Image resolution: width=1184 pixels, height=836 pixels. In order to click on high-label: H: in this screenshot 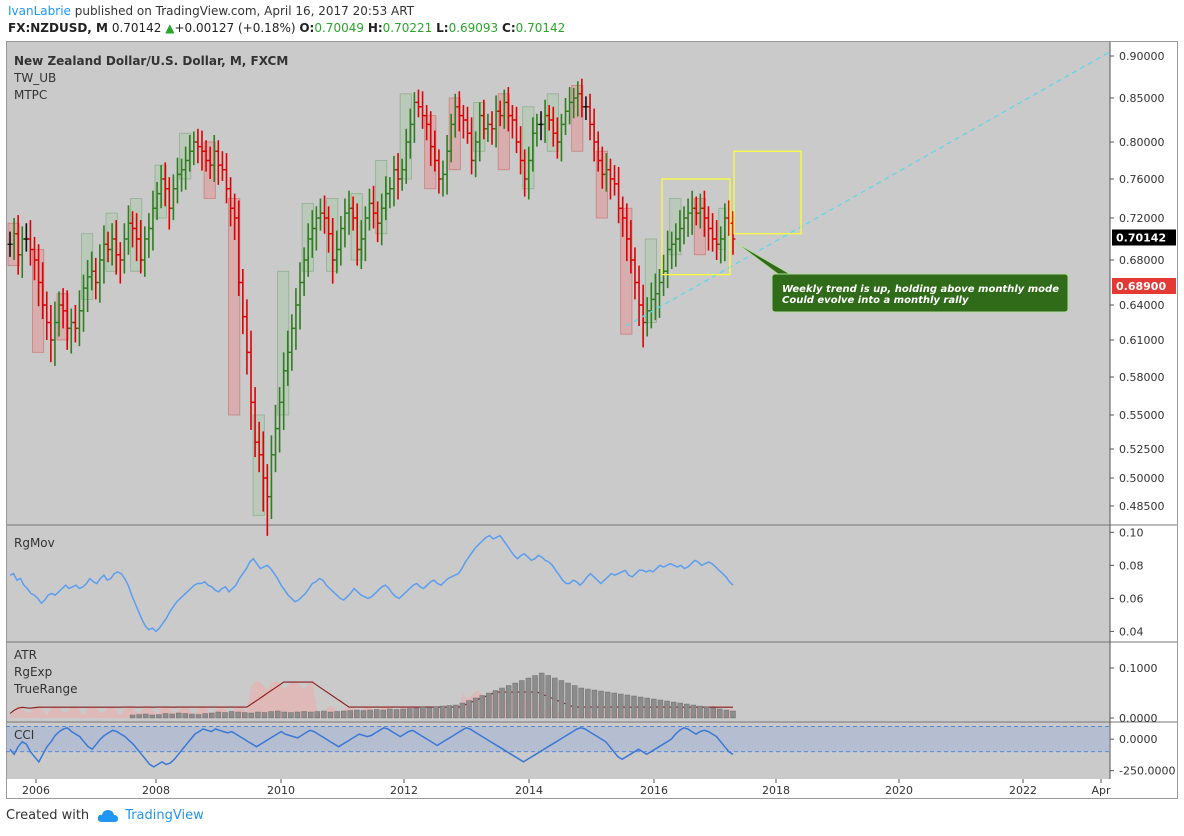, I will do `click(375, 28)`.